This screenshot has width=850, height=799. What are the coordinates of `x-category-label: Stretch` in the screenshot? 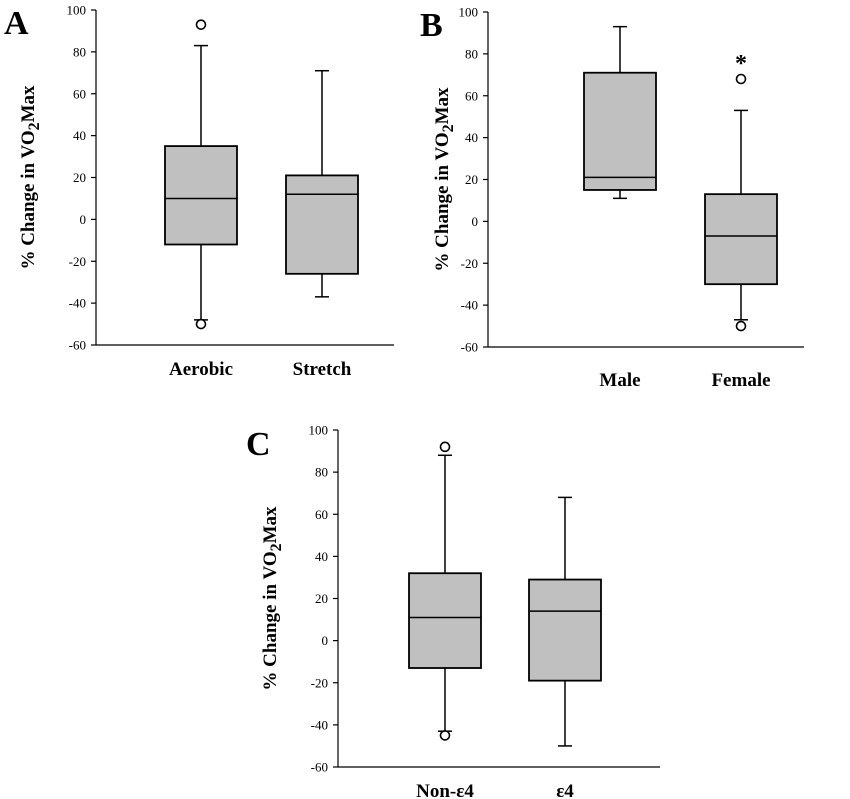 It's located at (322, 369).